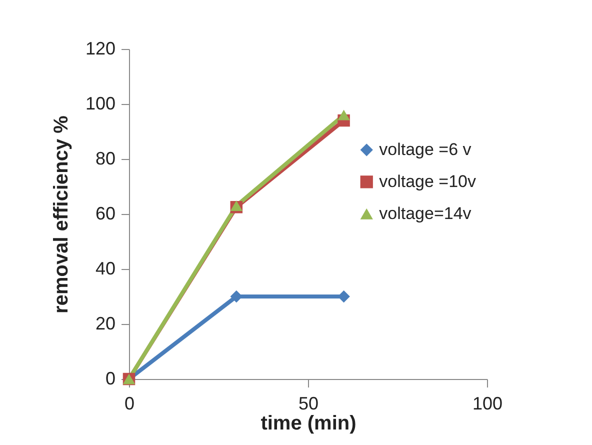 This screenshot has width=592, height=445. What do you see at coordinates (129, 404) in the screenshot?
I see `x-tick-label: 0` at bounding box center [129, 404].